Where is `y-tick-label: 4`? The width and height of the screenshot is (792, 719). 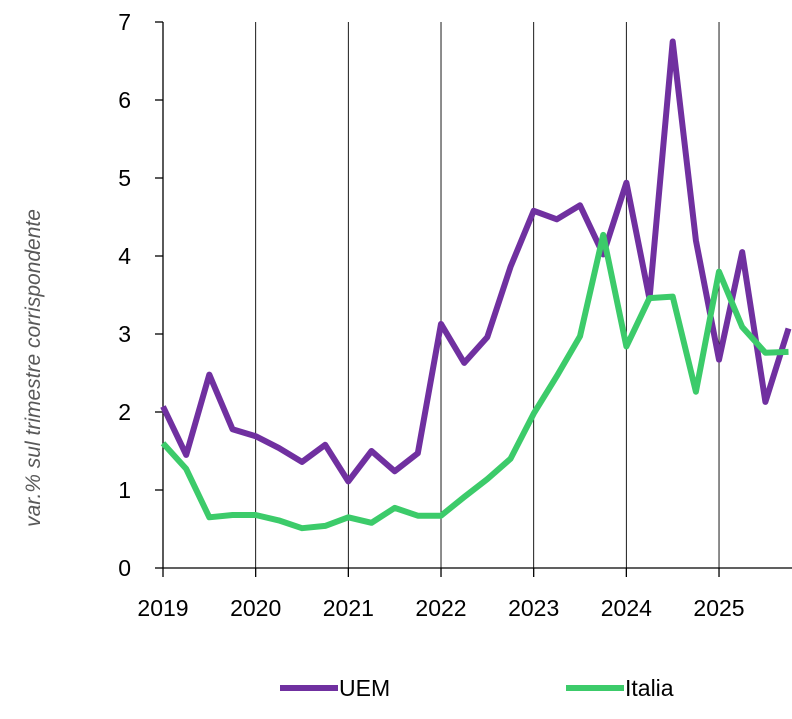
y-tick-label: 4 is located at coordinates (124, 256).